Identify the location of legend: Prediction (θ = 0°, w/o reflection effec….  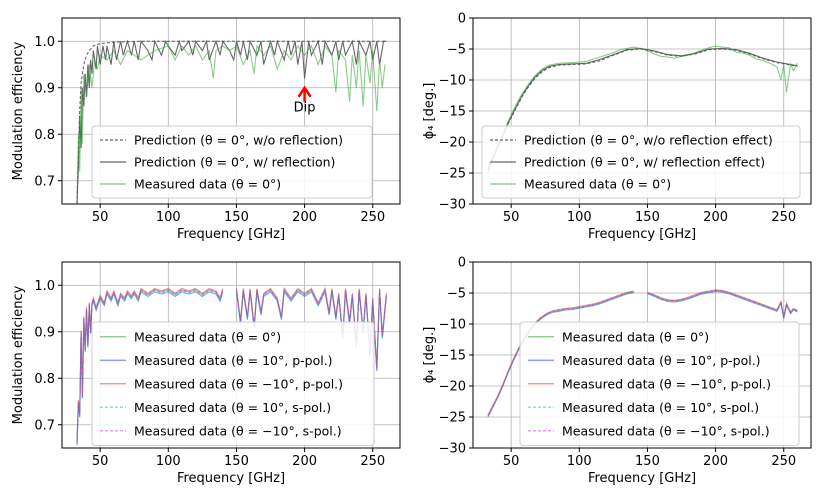
(641, 162).